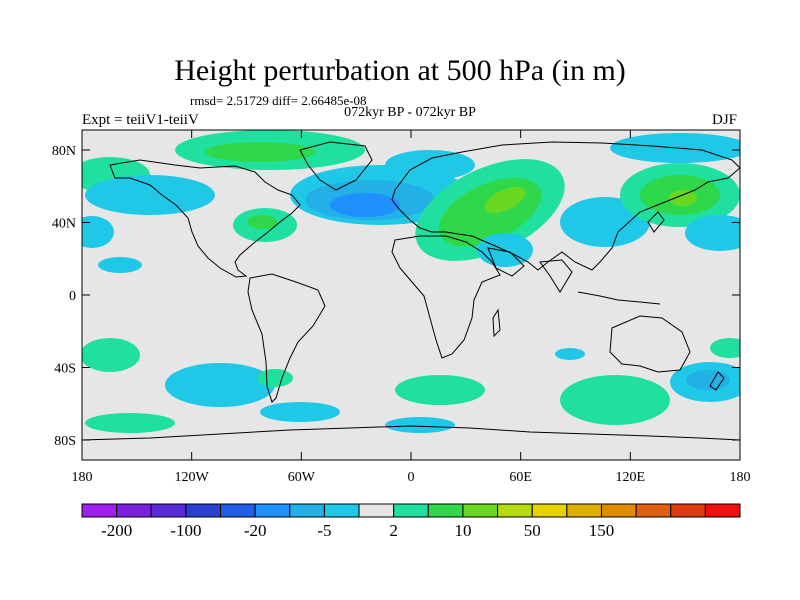  Describe the element at coordinates (656, 222) in the screenshot. I see `coastline-japan` at that location.